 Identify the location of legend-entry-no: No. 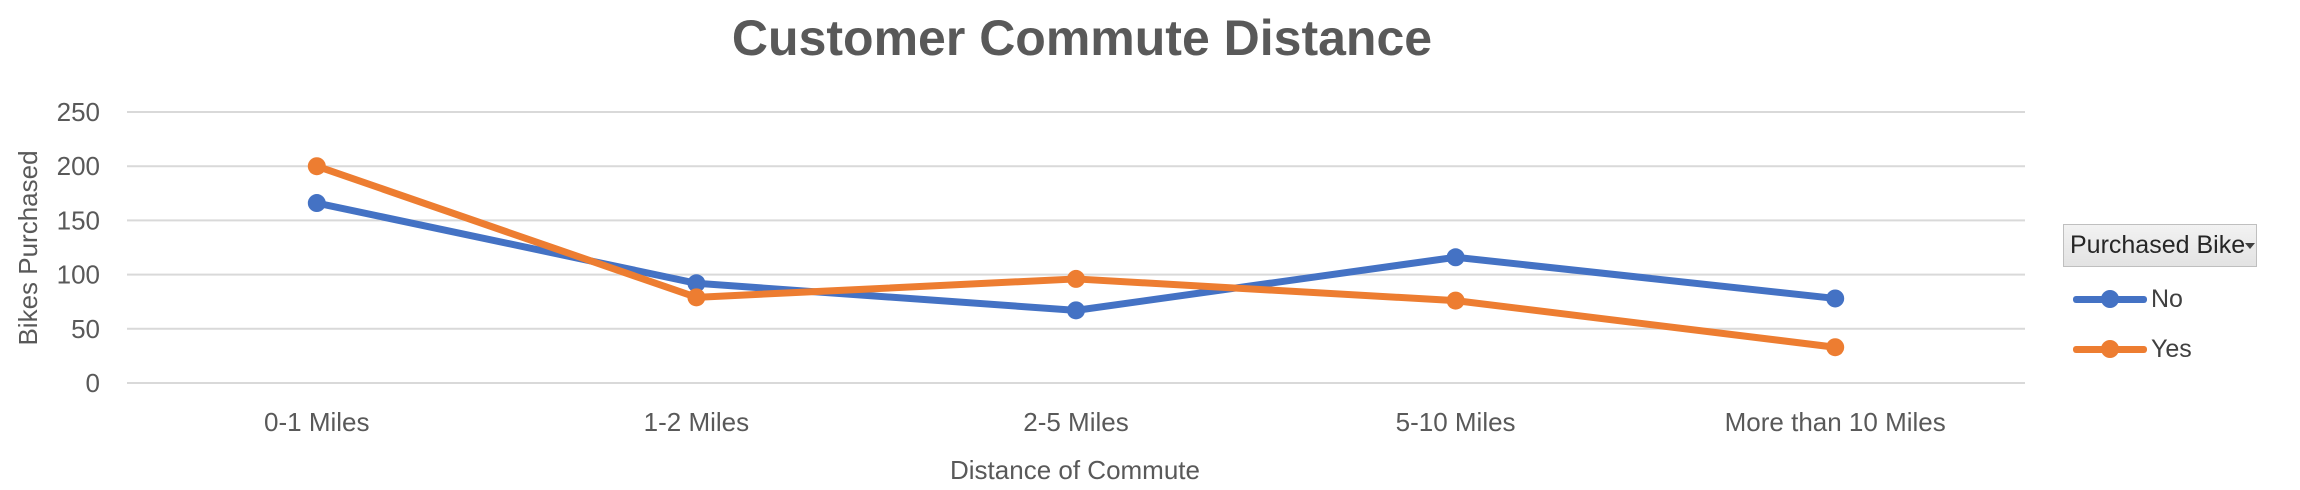
(2163, 299).